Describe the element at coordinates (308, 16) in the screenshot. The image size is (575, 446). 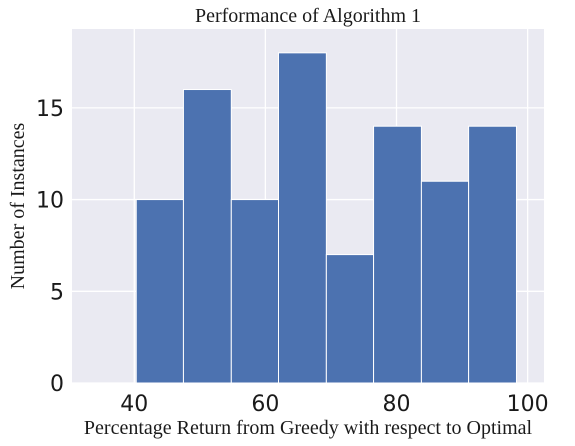
I see `chart-title: Performance of Algorithm 1` at that location.